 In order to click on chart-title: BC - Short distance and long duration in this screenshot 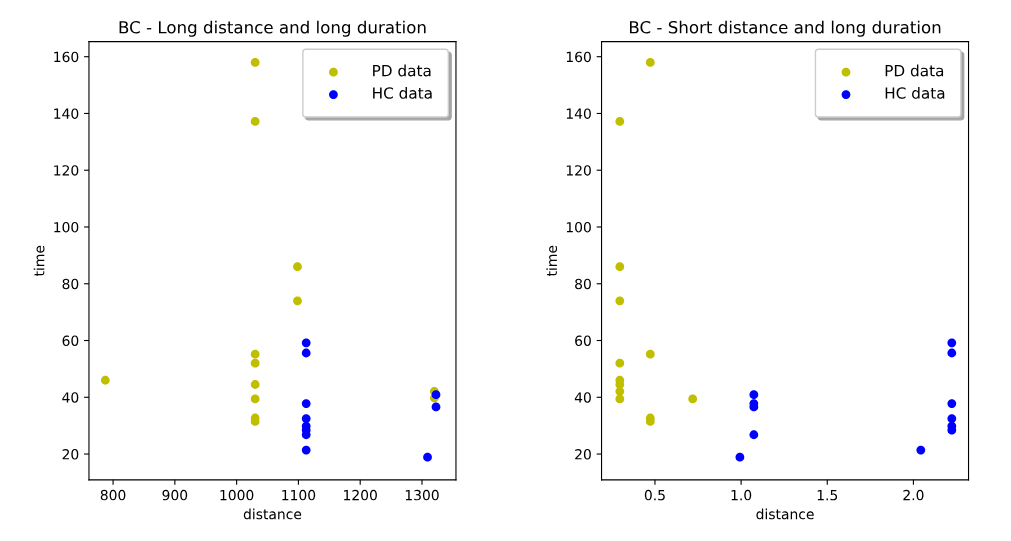, I will do `click(785, 28)`.